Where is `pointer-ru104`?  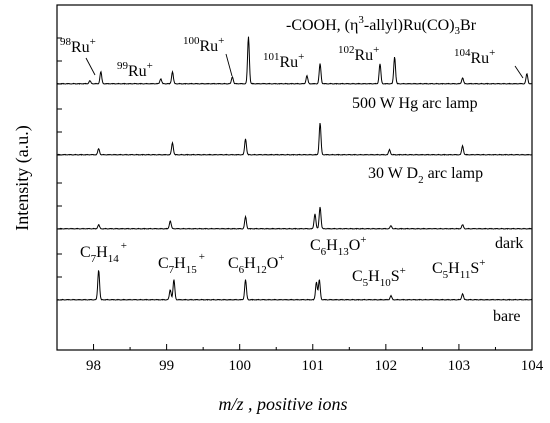
pointer-ru104 is located at coordinates (519, 72).